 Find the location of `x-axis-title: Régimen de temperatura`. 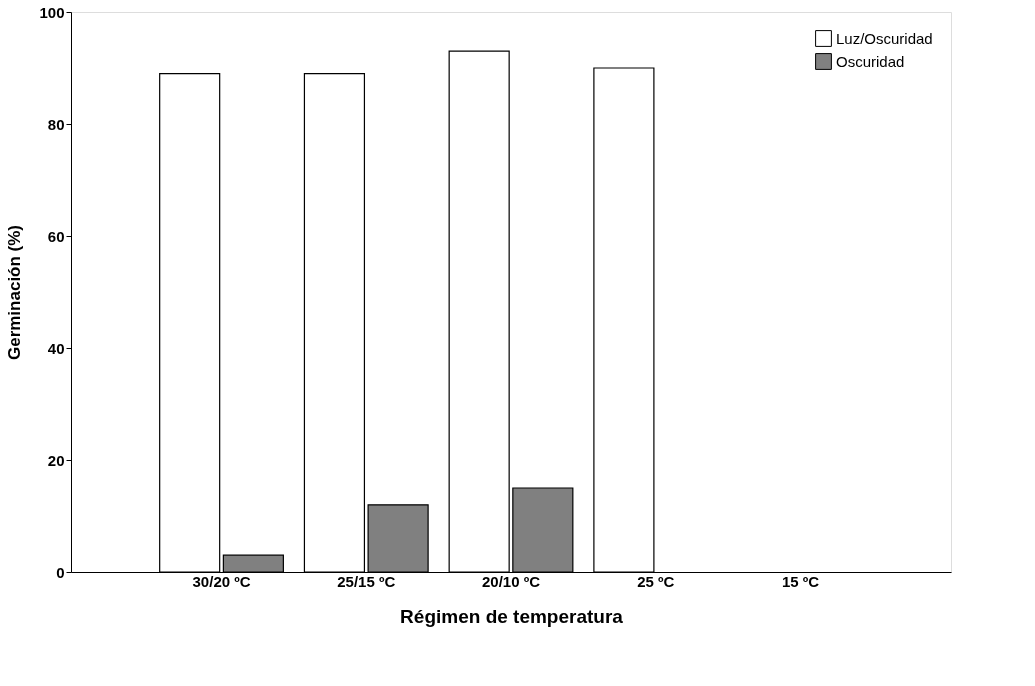

x-axis-title: Régimen de temperatura is located at coordinates (512, 616).